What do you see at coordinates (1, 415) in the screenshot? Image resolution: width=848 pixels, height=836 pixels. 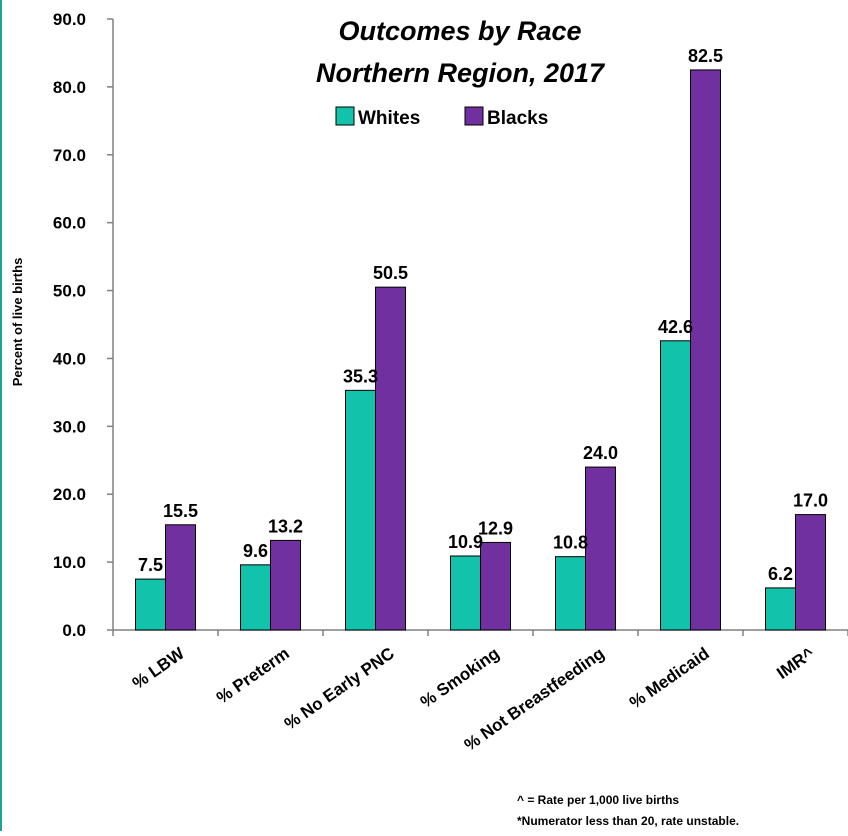 I see `left-border` at bounding box center [1, 415].